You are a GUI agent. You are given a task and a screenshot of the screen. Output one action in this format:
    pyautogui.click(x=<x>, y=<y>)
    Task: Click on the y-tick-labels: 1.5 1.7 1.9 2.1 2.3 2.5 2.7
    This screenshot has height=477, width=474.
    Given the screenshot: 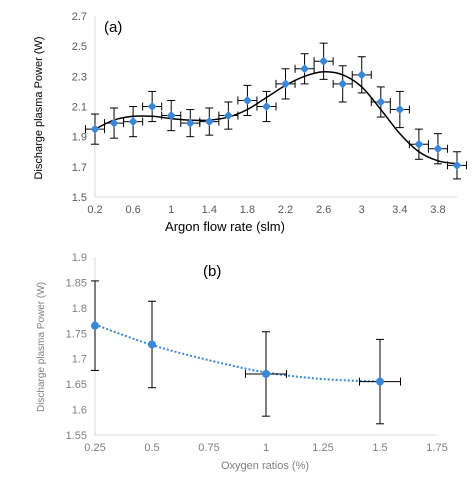 What is the action you would take?
    pyautogui.click(x=79, y=107)
    